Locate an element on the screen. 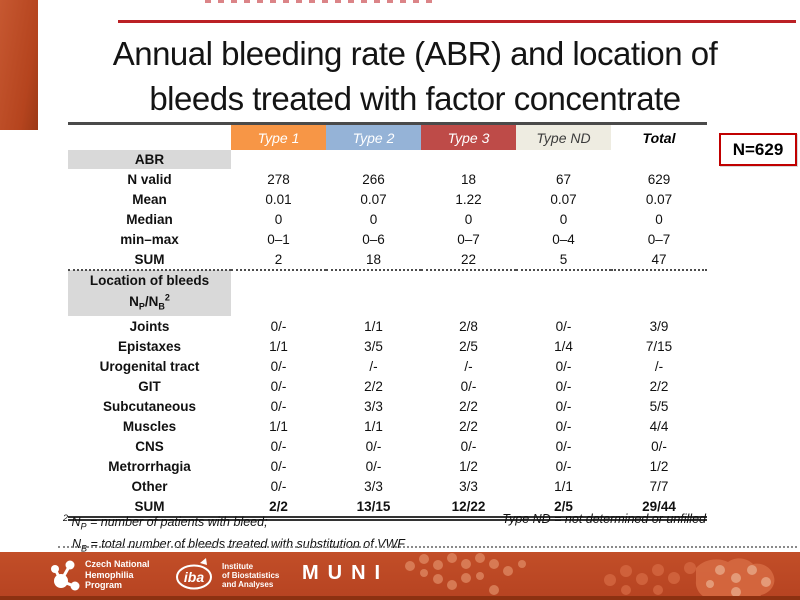  row-label: CNS is located at coordinates (149, 446).